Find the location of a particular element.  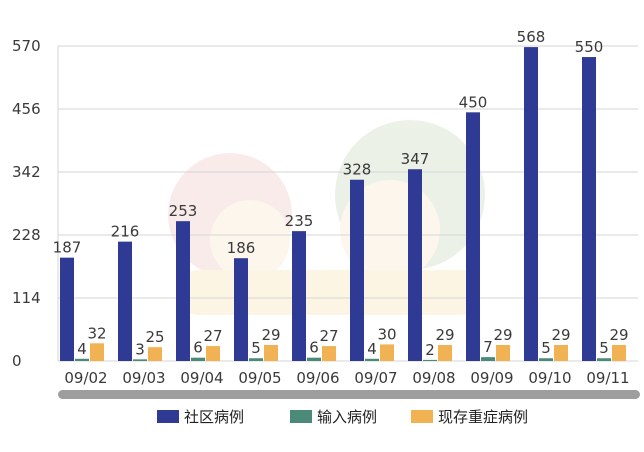

x-tick-label: 09/04 is located at coordinates (201, 378).